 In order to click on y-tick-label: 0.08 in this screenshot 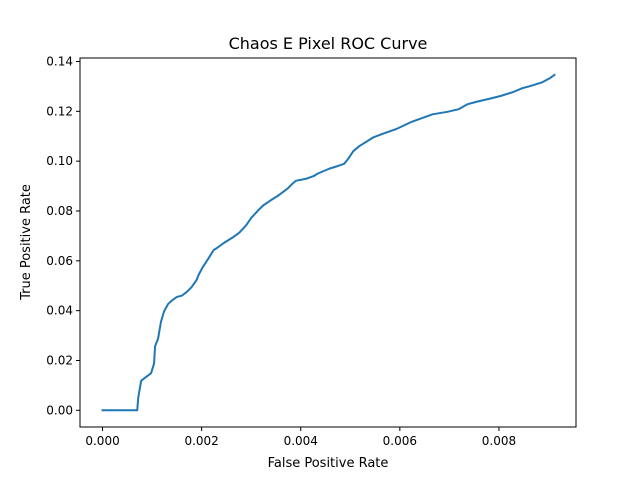, I will do `click(59, 211)`.